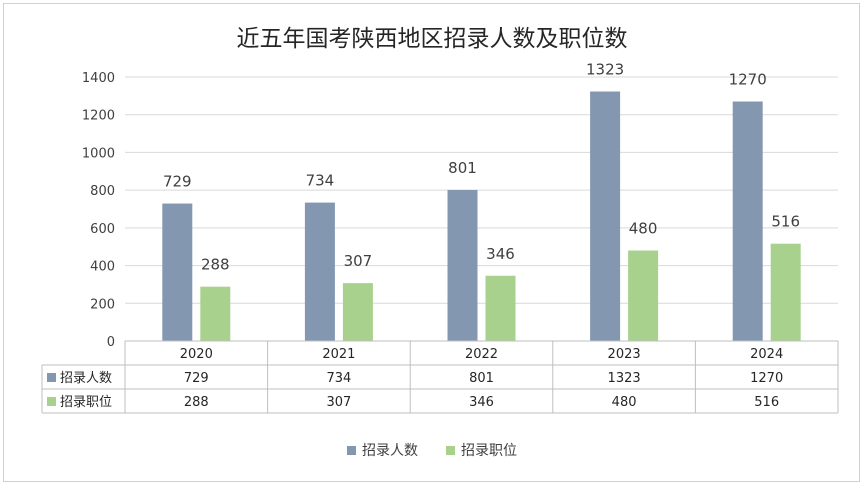 The height and width of the screenshot is (487, 865). I want to click on data-label: 516, so click(785, 222).